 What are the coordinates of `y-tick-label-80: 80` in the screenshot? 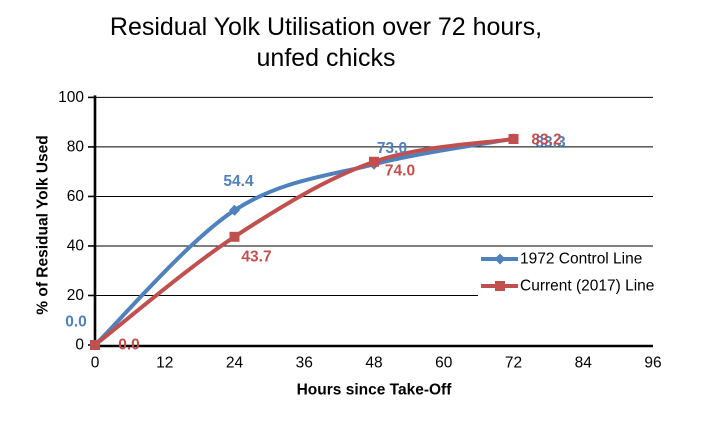 It's located at (76, 146).